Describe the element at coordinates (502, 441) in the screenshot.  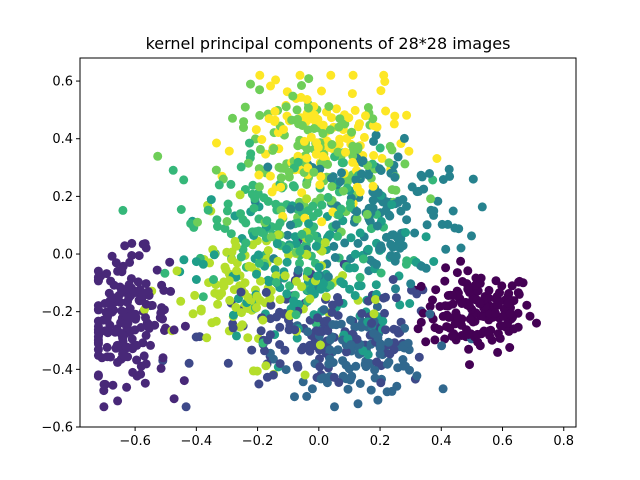
I see `x-tick-label: 0.6` at that location.